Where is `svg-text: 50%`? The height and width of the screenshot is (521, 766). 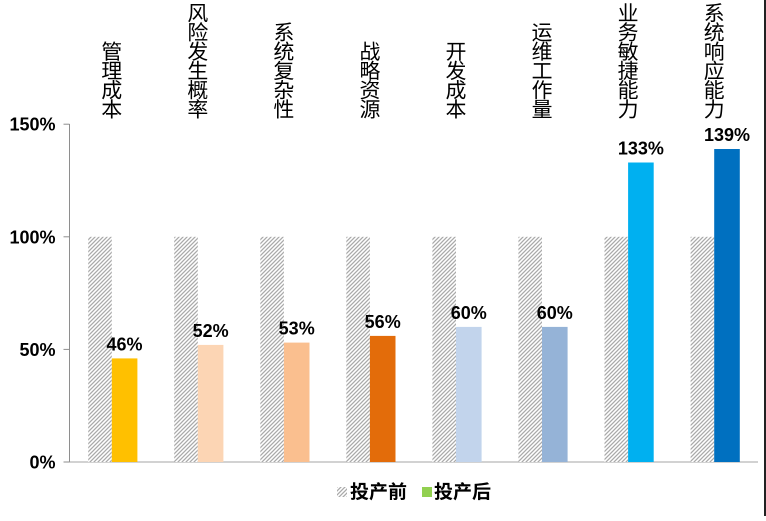
svg-text: 50% is located at coordinates (37, 350).